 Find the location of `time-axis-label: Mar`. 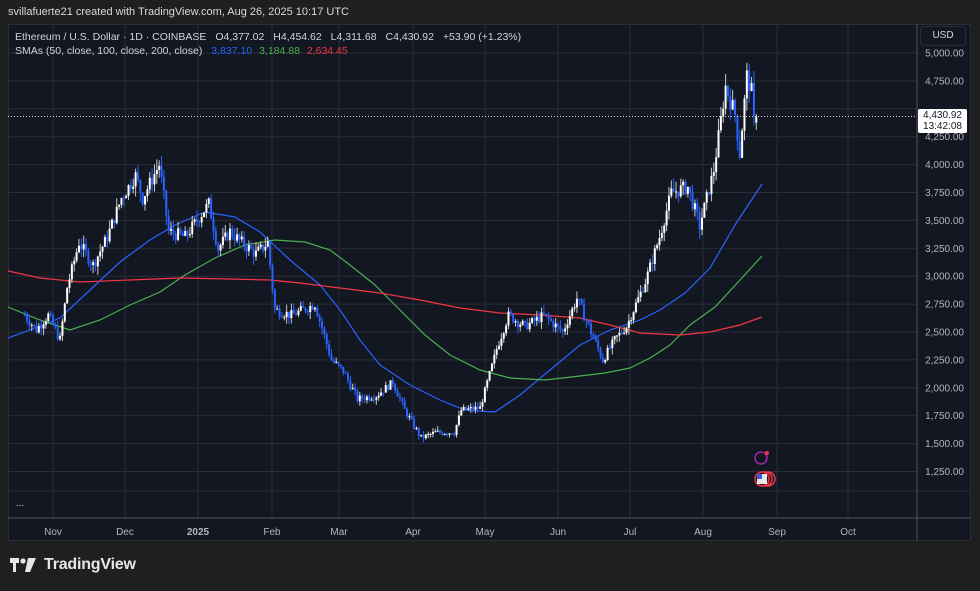

time-axis-label: Mar is located at coordinates (339, 532).